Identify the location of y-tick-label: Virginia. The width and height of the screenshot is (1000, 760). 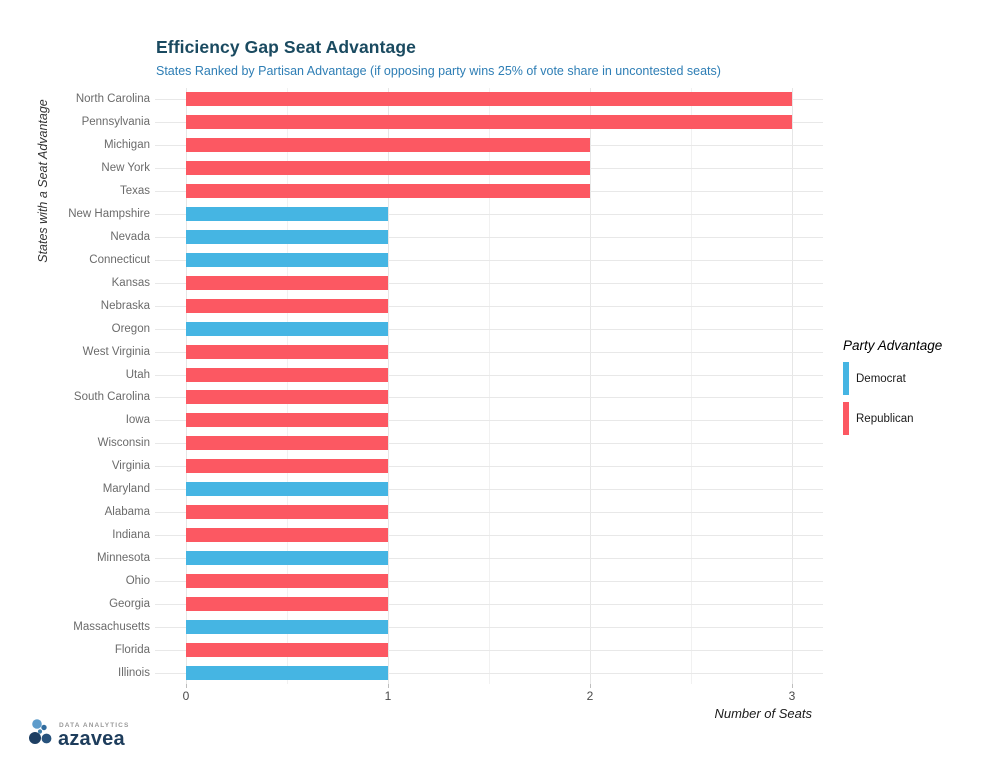
(130, 466).